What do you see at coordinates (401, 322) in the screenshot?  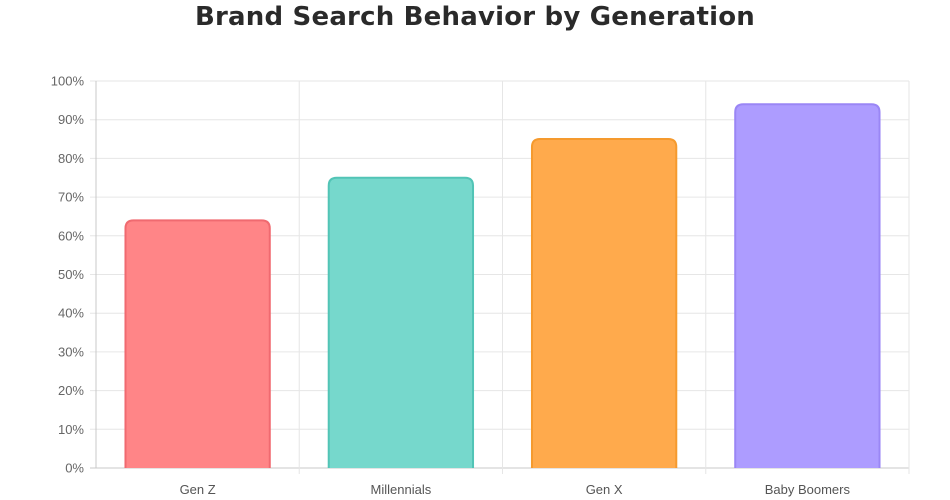 I see `bar-millennials` at bounding box center [401, 322].